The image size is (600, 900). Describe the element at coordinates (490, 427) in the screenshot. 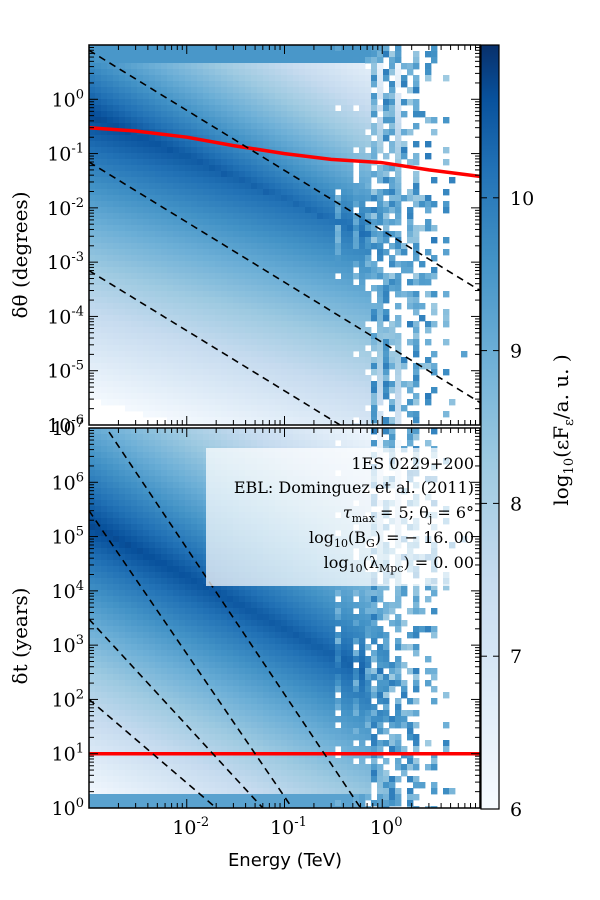

I see `colorbar-gradient` at that location.